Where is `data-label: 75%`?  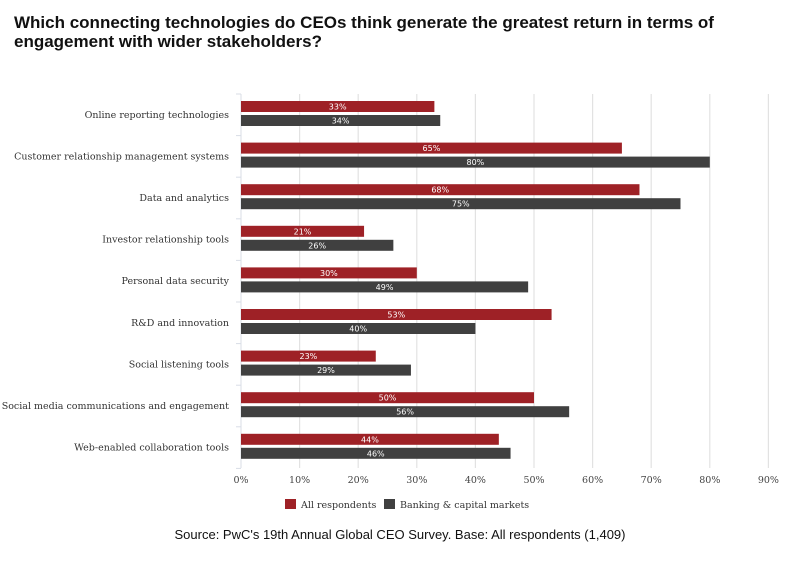
data-label: 75% is located at coordinates (461, 204).